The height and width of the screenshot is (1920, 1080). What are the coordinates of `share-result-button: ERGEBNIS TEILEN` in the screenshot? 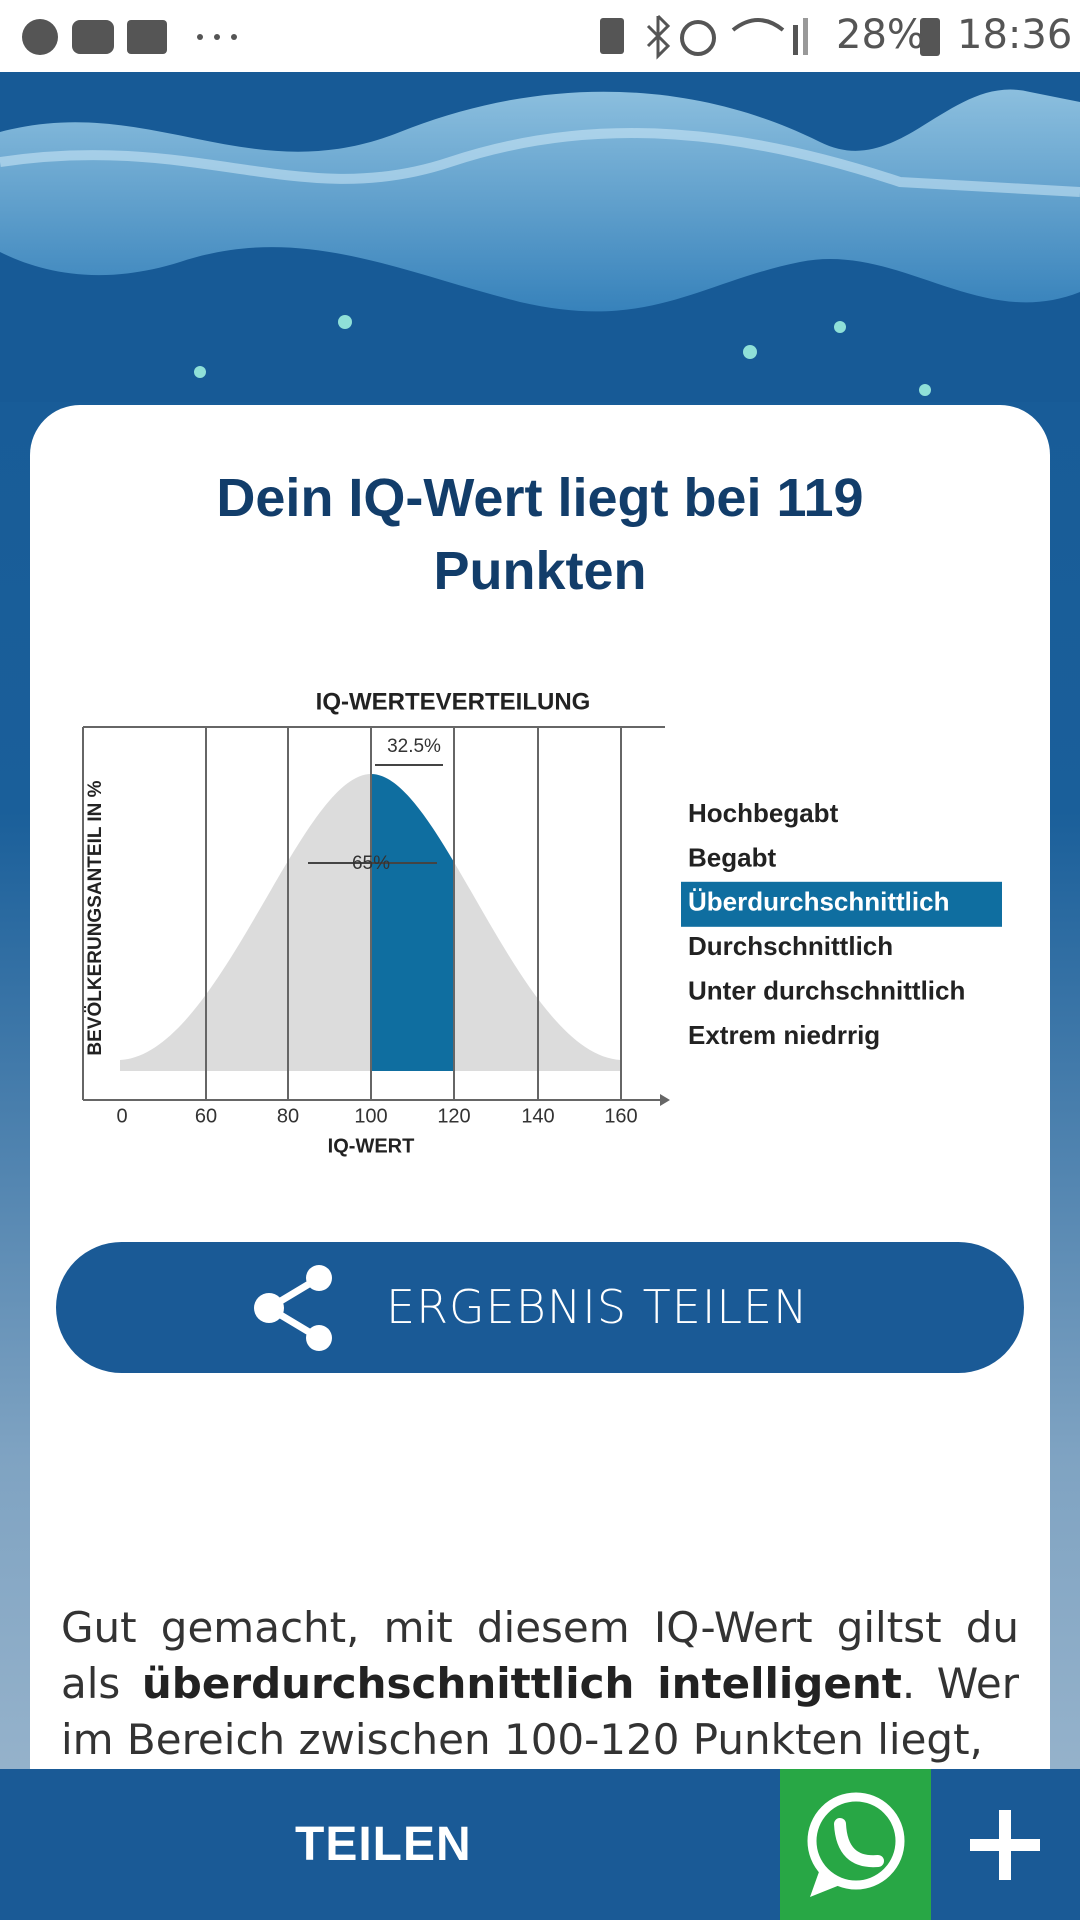 It's located at (540, 1307).